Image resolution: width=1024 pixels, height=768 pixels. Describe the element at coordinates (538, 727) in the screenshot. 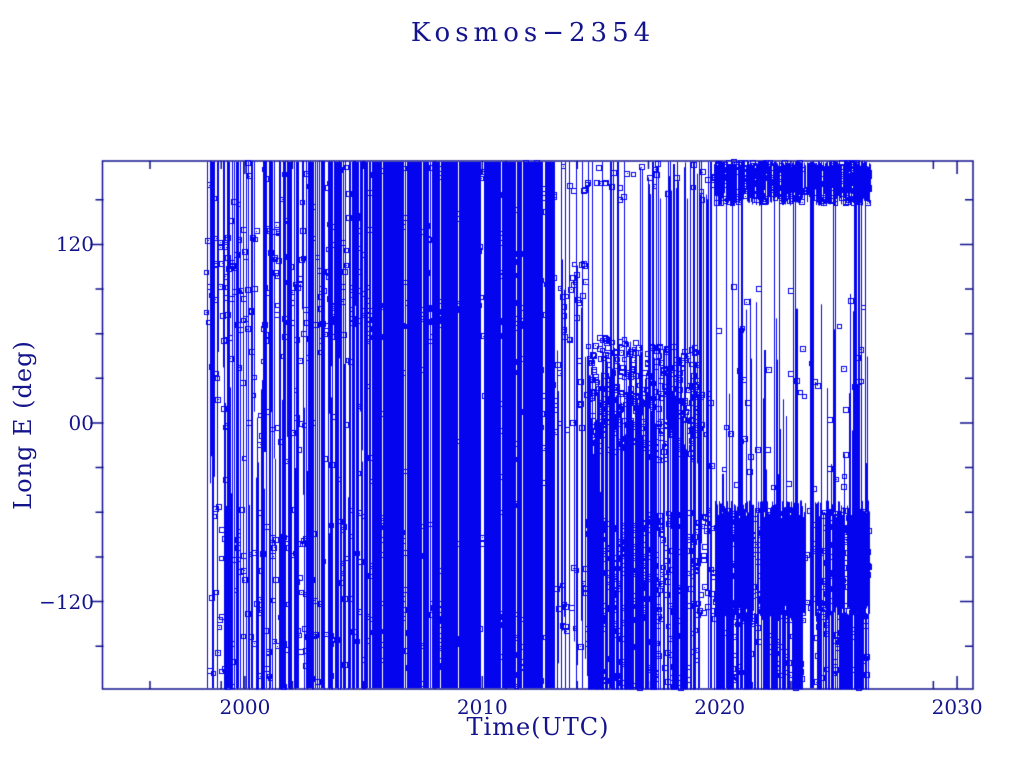

I see `x-axis-label: Time(UTC)` at that location.